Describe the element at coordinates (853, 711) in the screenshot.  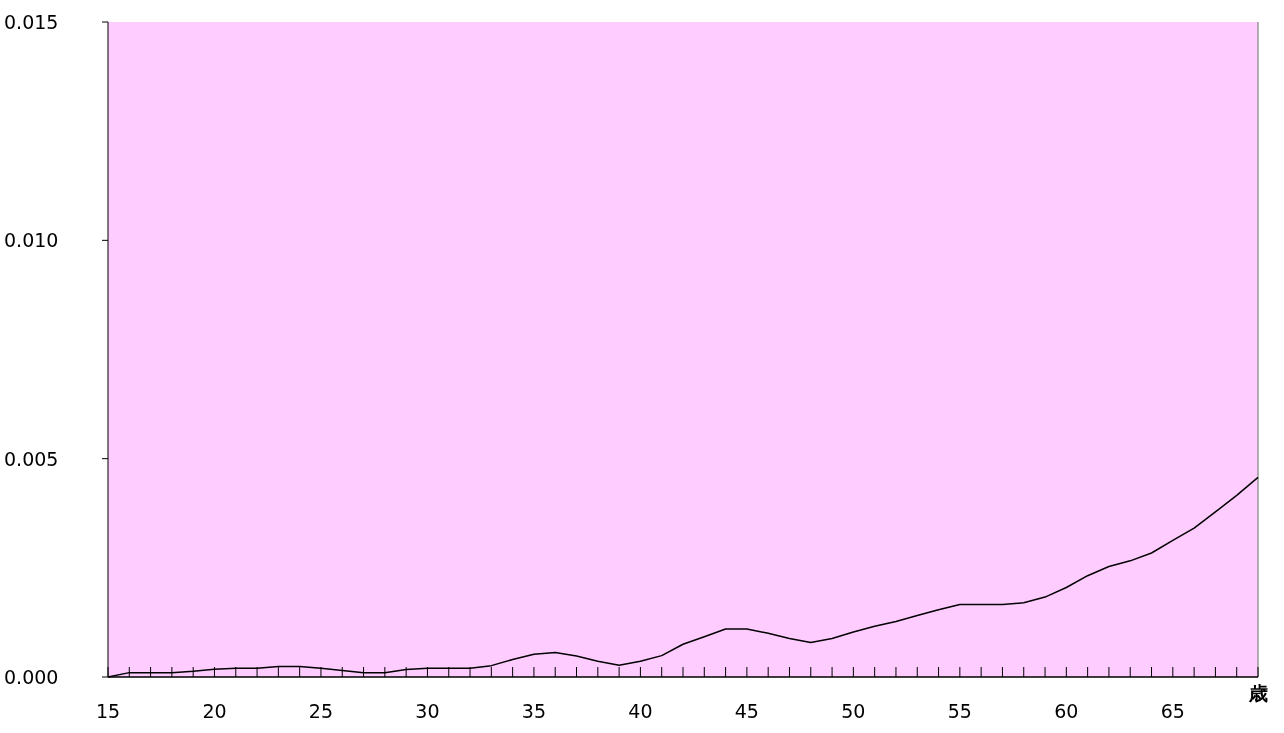
I see `x-tick-label: 50` at that location.